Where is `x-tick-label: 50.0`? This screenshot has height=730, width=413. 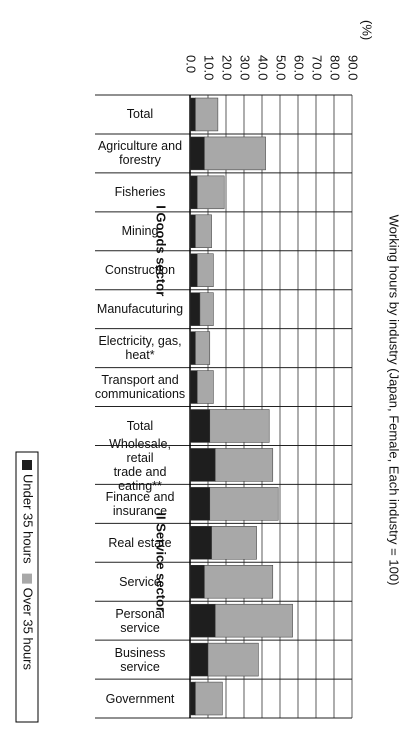 x-tick-label: 50.0 is located at coordinates (281, 67).